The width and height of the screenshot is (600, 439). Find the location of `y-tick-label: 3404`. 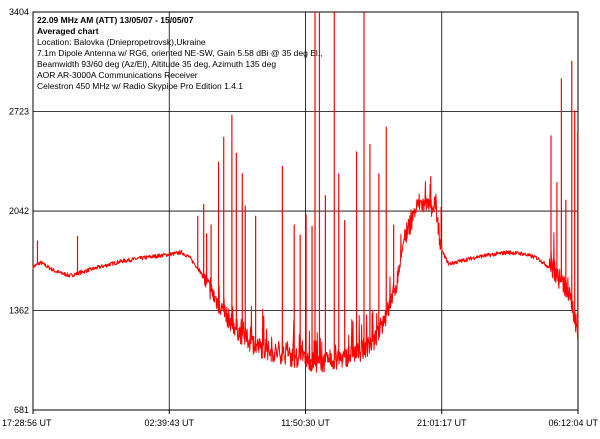

y-tick-label: 3404 is located at coordinates (19, 12).